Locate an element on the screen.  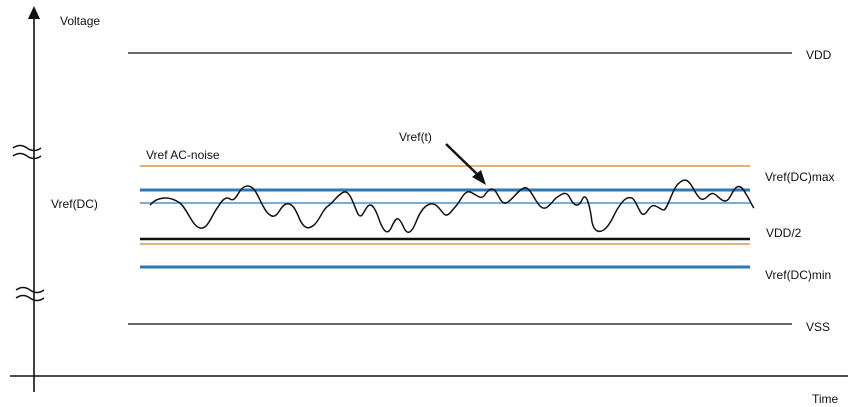
y-axis-label: Voltage is located at coordinates (80, 21).